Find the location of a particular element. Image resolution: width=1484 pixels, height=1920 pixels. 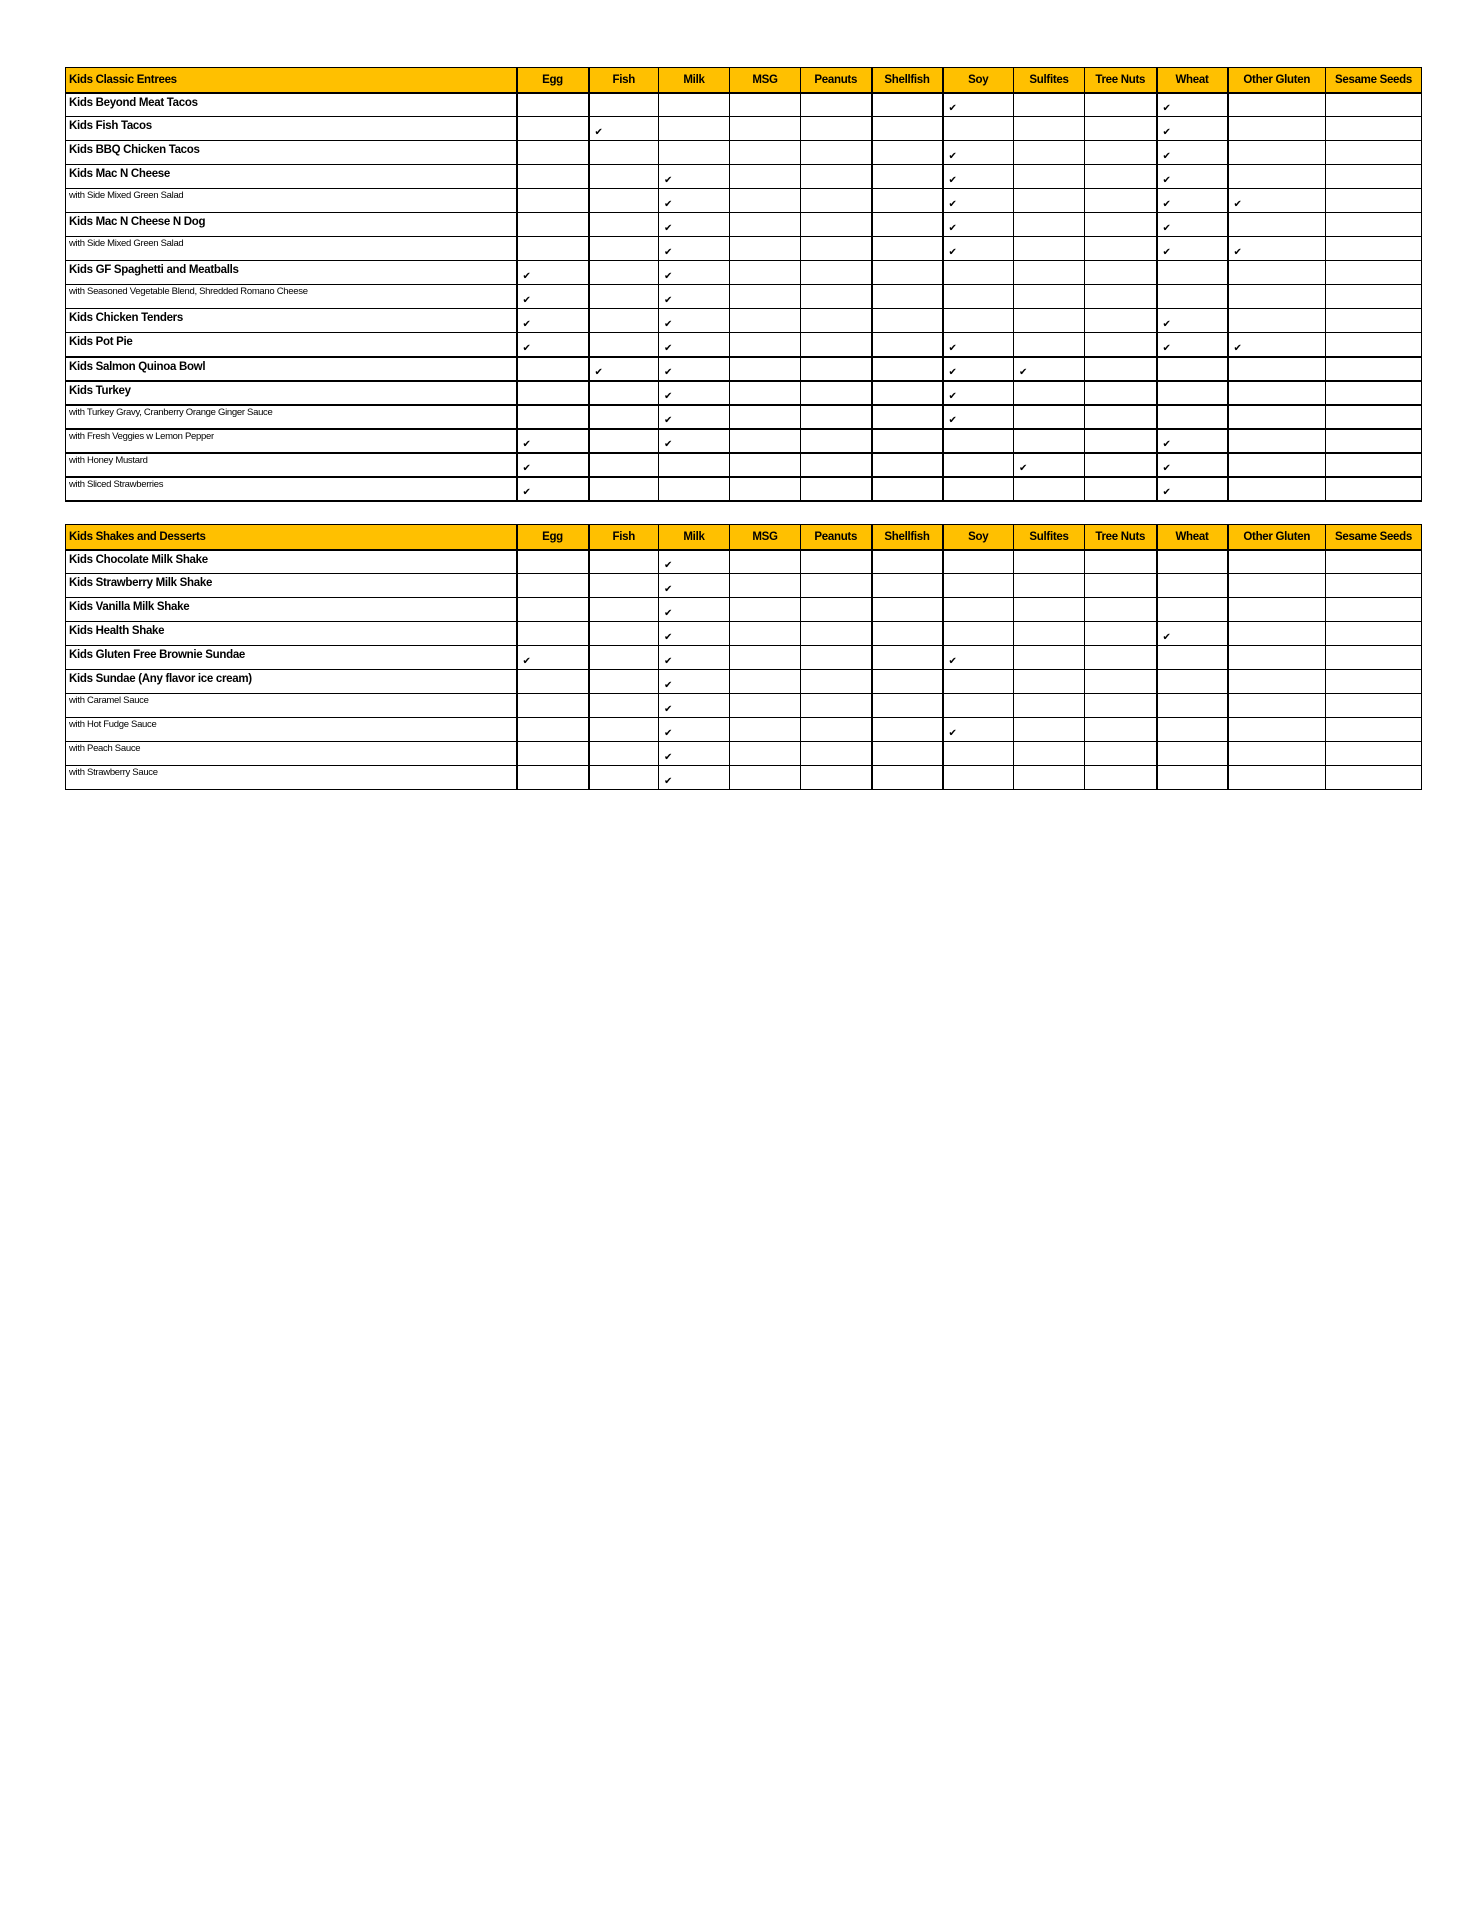

table-row: Kids Turkey ✔ ✔ is located at coordinates (743, 393).